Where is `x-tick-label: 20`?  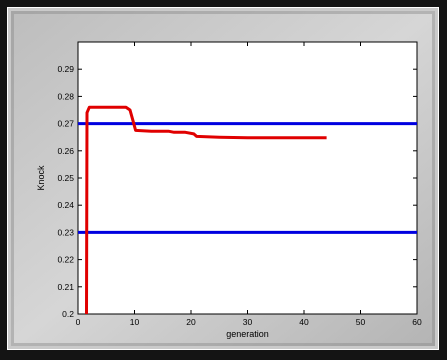
x-tick-label: 20 is located at coordinates (191, 322).